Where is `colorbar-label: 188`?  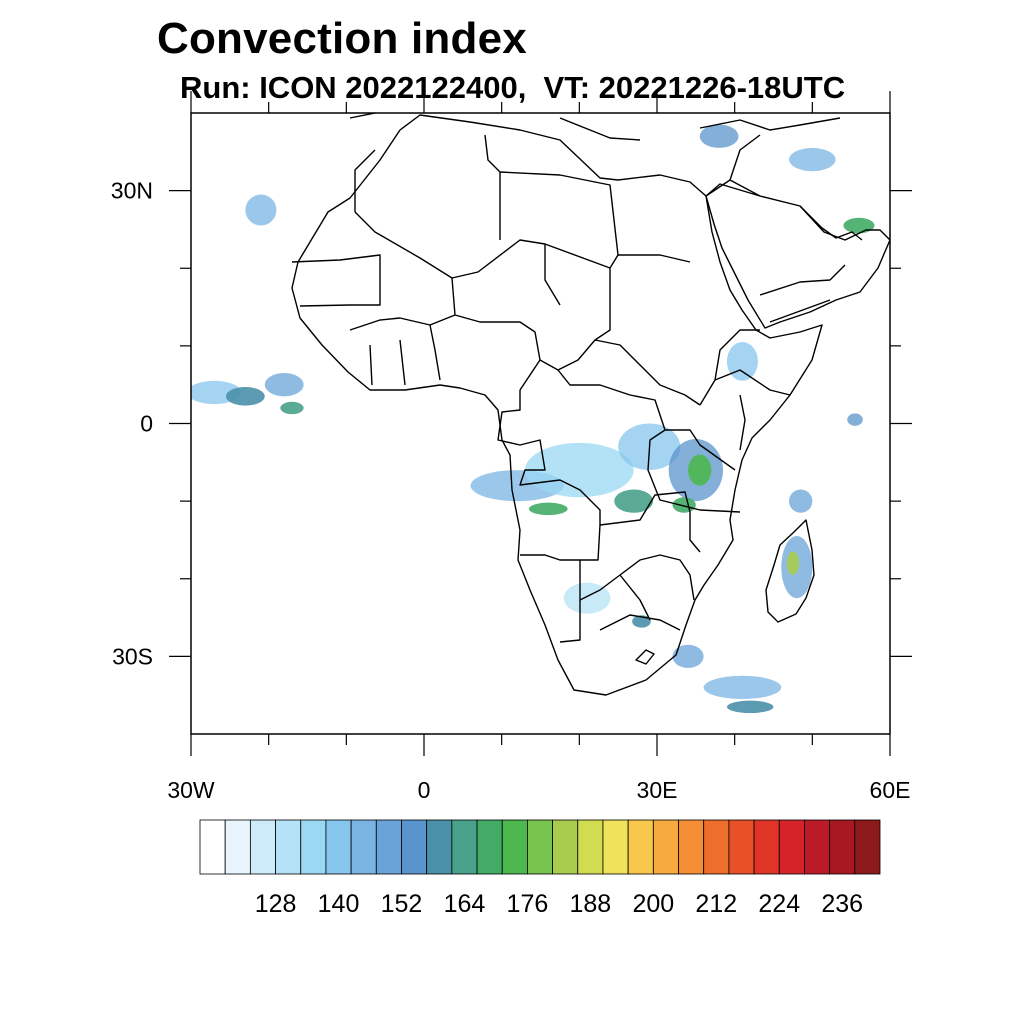 colorbar-label: 188 is located at coordinates (591, 904).